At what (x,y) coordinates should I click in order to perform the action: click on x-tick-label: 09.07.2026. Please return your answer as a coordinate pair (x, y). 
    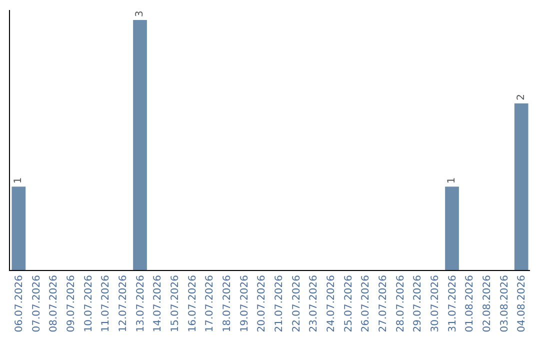
    Looking at the image, I should click on (71, 303).